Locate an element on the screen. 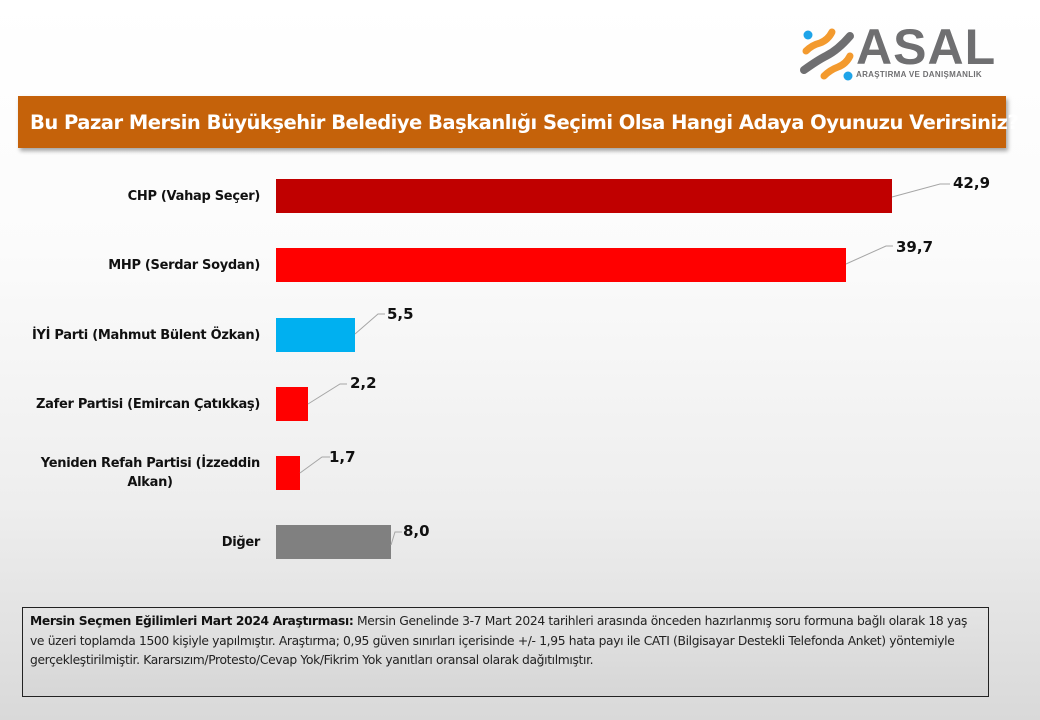  value-label-yrp: 1,7 is located at coordinates (342, 457).